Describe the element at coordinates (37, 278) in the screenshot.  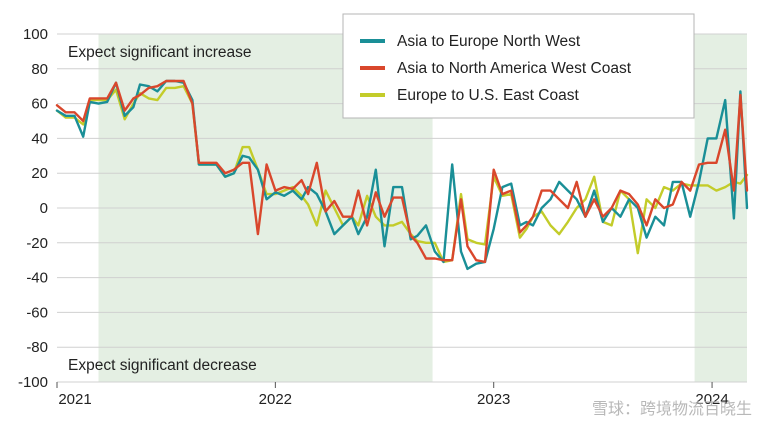
I see `y-tick-label: -40` at that location.